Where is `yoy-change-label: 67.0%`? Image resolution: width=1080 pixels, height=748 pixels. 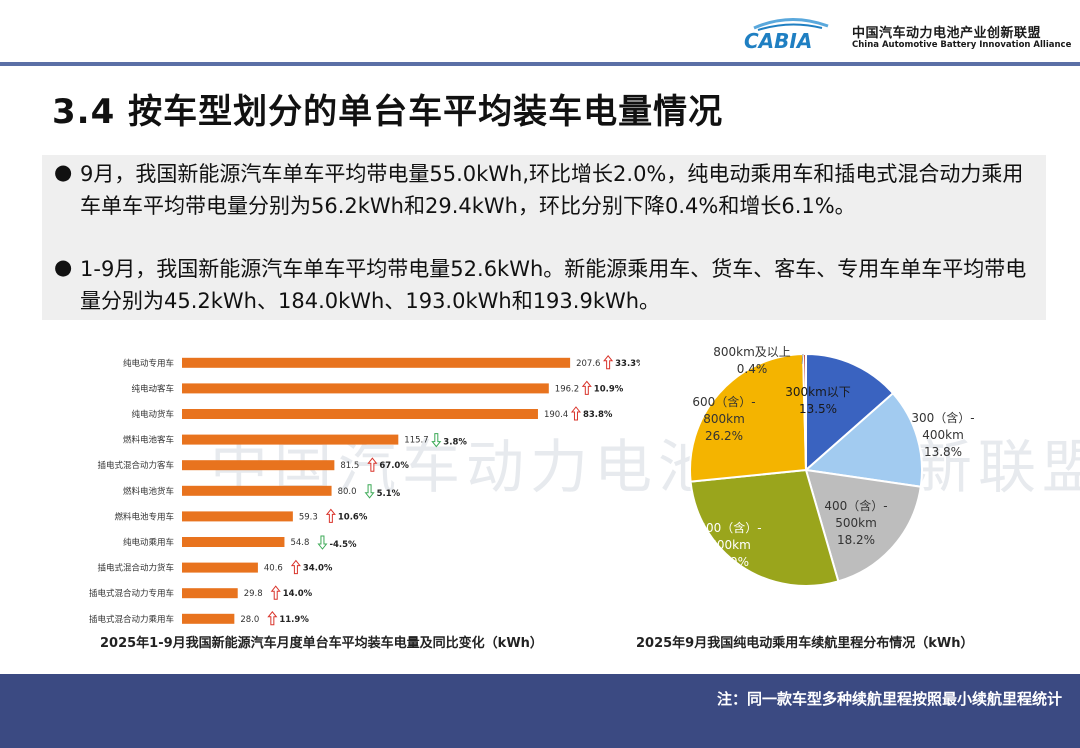 yoy-change-label: 67.0% is located at coordinates (394, 466).